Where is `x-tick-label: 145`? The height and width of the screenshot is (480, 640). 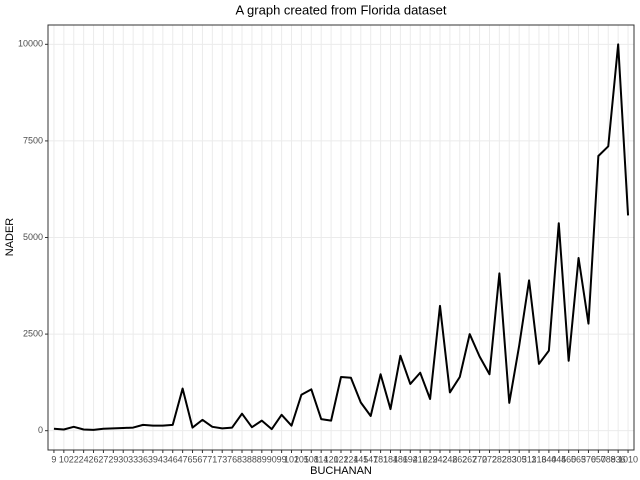
x-tick-label: 145 is located at coordinates (360, 459).